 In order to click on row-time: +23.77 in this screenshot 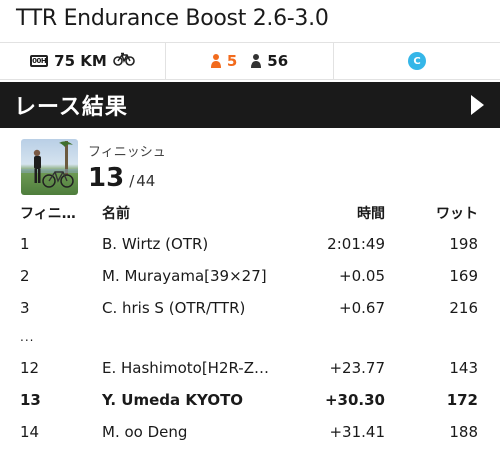, I will do `click(357, 368)`.